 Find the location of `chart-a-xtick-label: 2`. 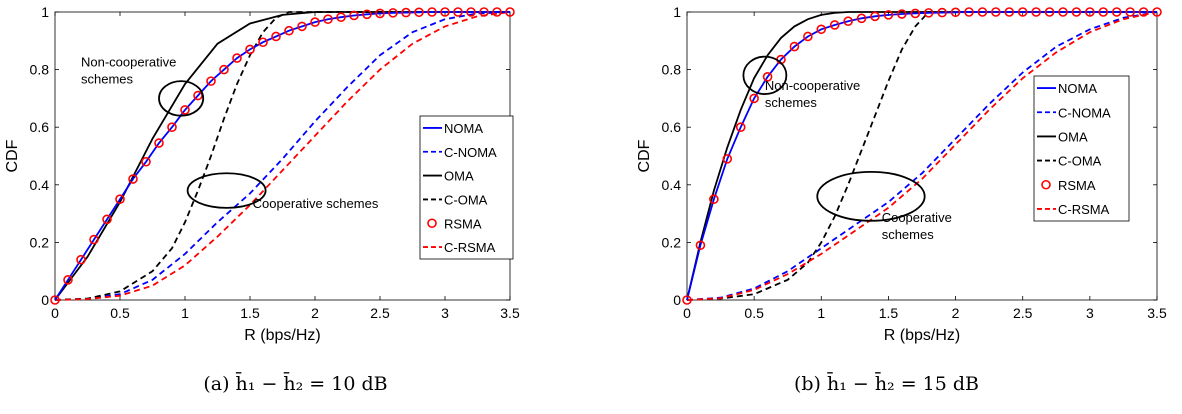

chart-a-xtick-label: 2 is located at coordinates (315, 313).